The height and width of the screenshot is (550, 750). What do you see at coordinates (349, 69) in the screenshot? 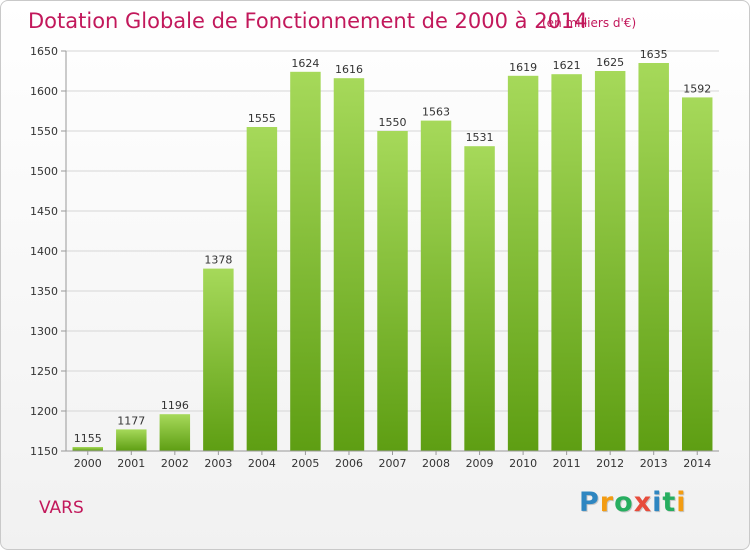
I see `bar-value-label: 1616` at bounding box center [349, 69].